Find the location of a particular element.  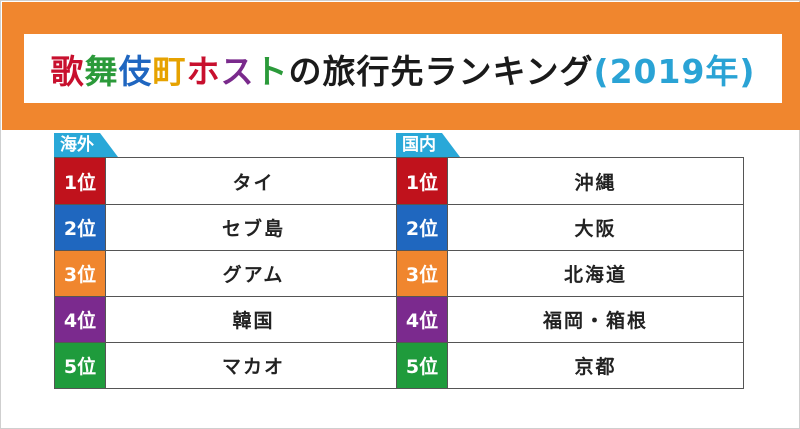

page-title: 歌舞伎町ホストの旅行先ランキング(2019年) is located at coordinates (402, 69).